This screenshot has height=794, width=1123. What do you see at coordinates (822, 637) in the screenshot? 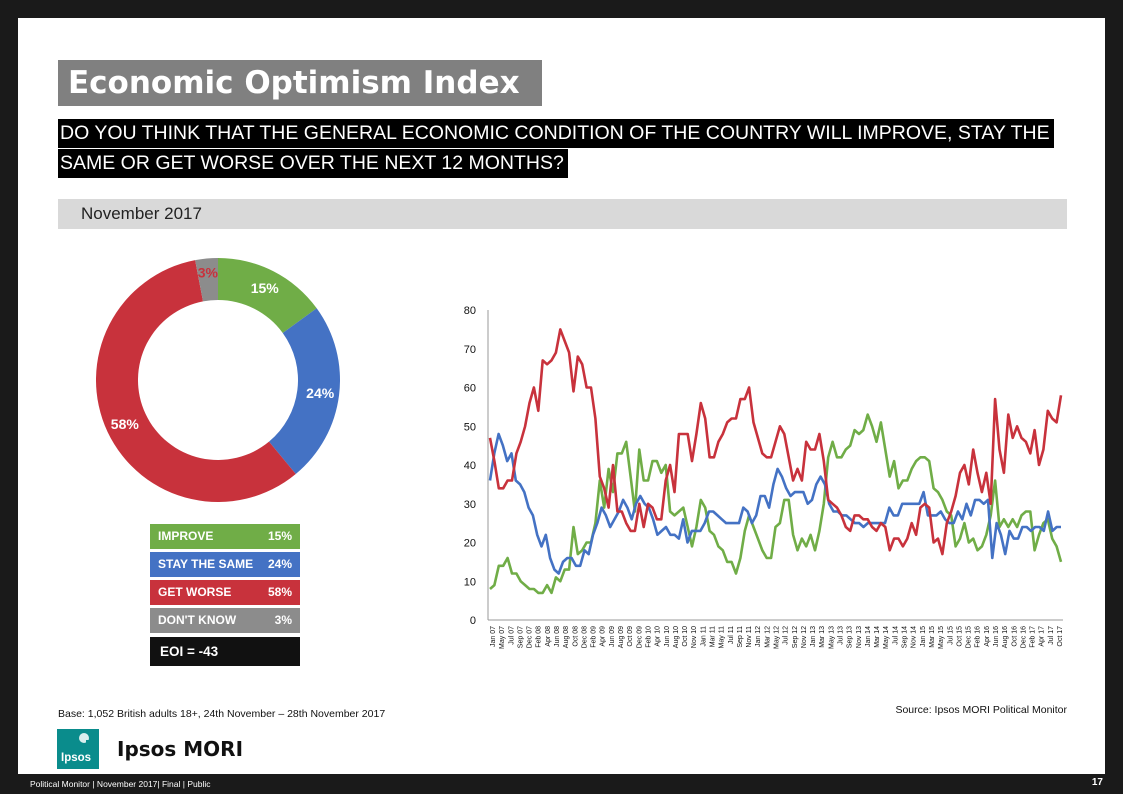
I see `x-tick-label: Mar 13` at bounding box center [822, 637].